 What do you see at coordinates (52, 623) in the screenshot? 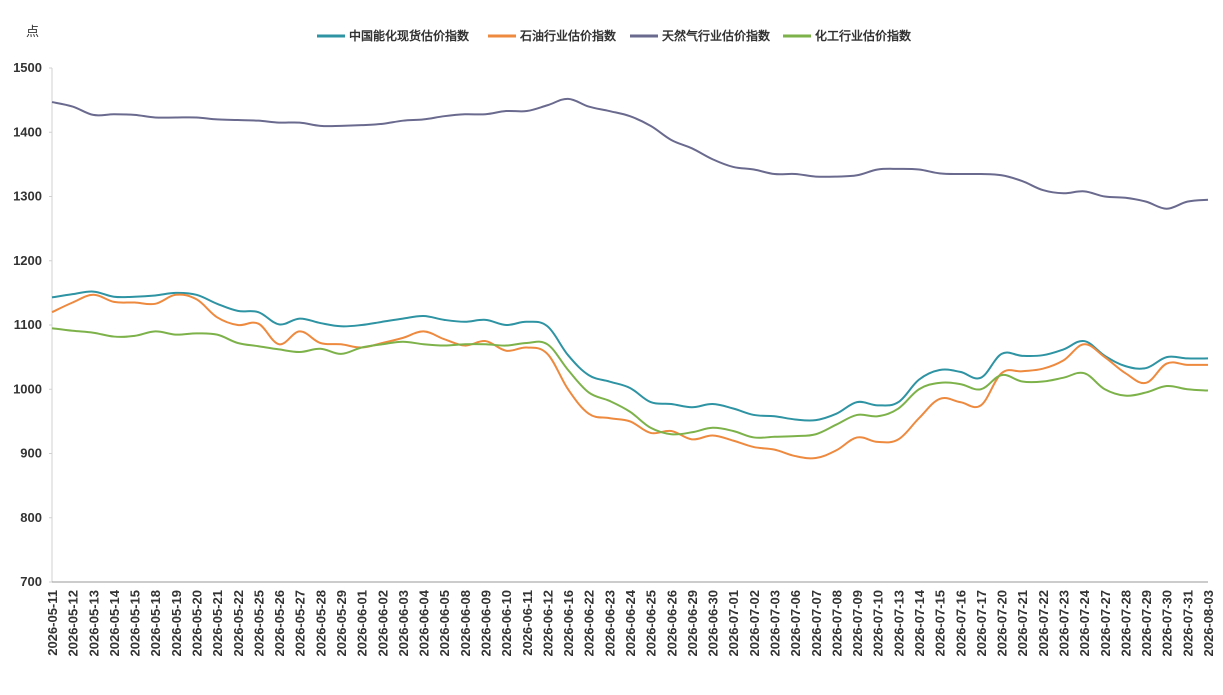
I see `x-tick-label: 2026-05-11` at bounding box center [52, 623].